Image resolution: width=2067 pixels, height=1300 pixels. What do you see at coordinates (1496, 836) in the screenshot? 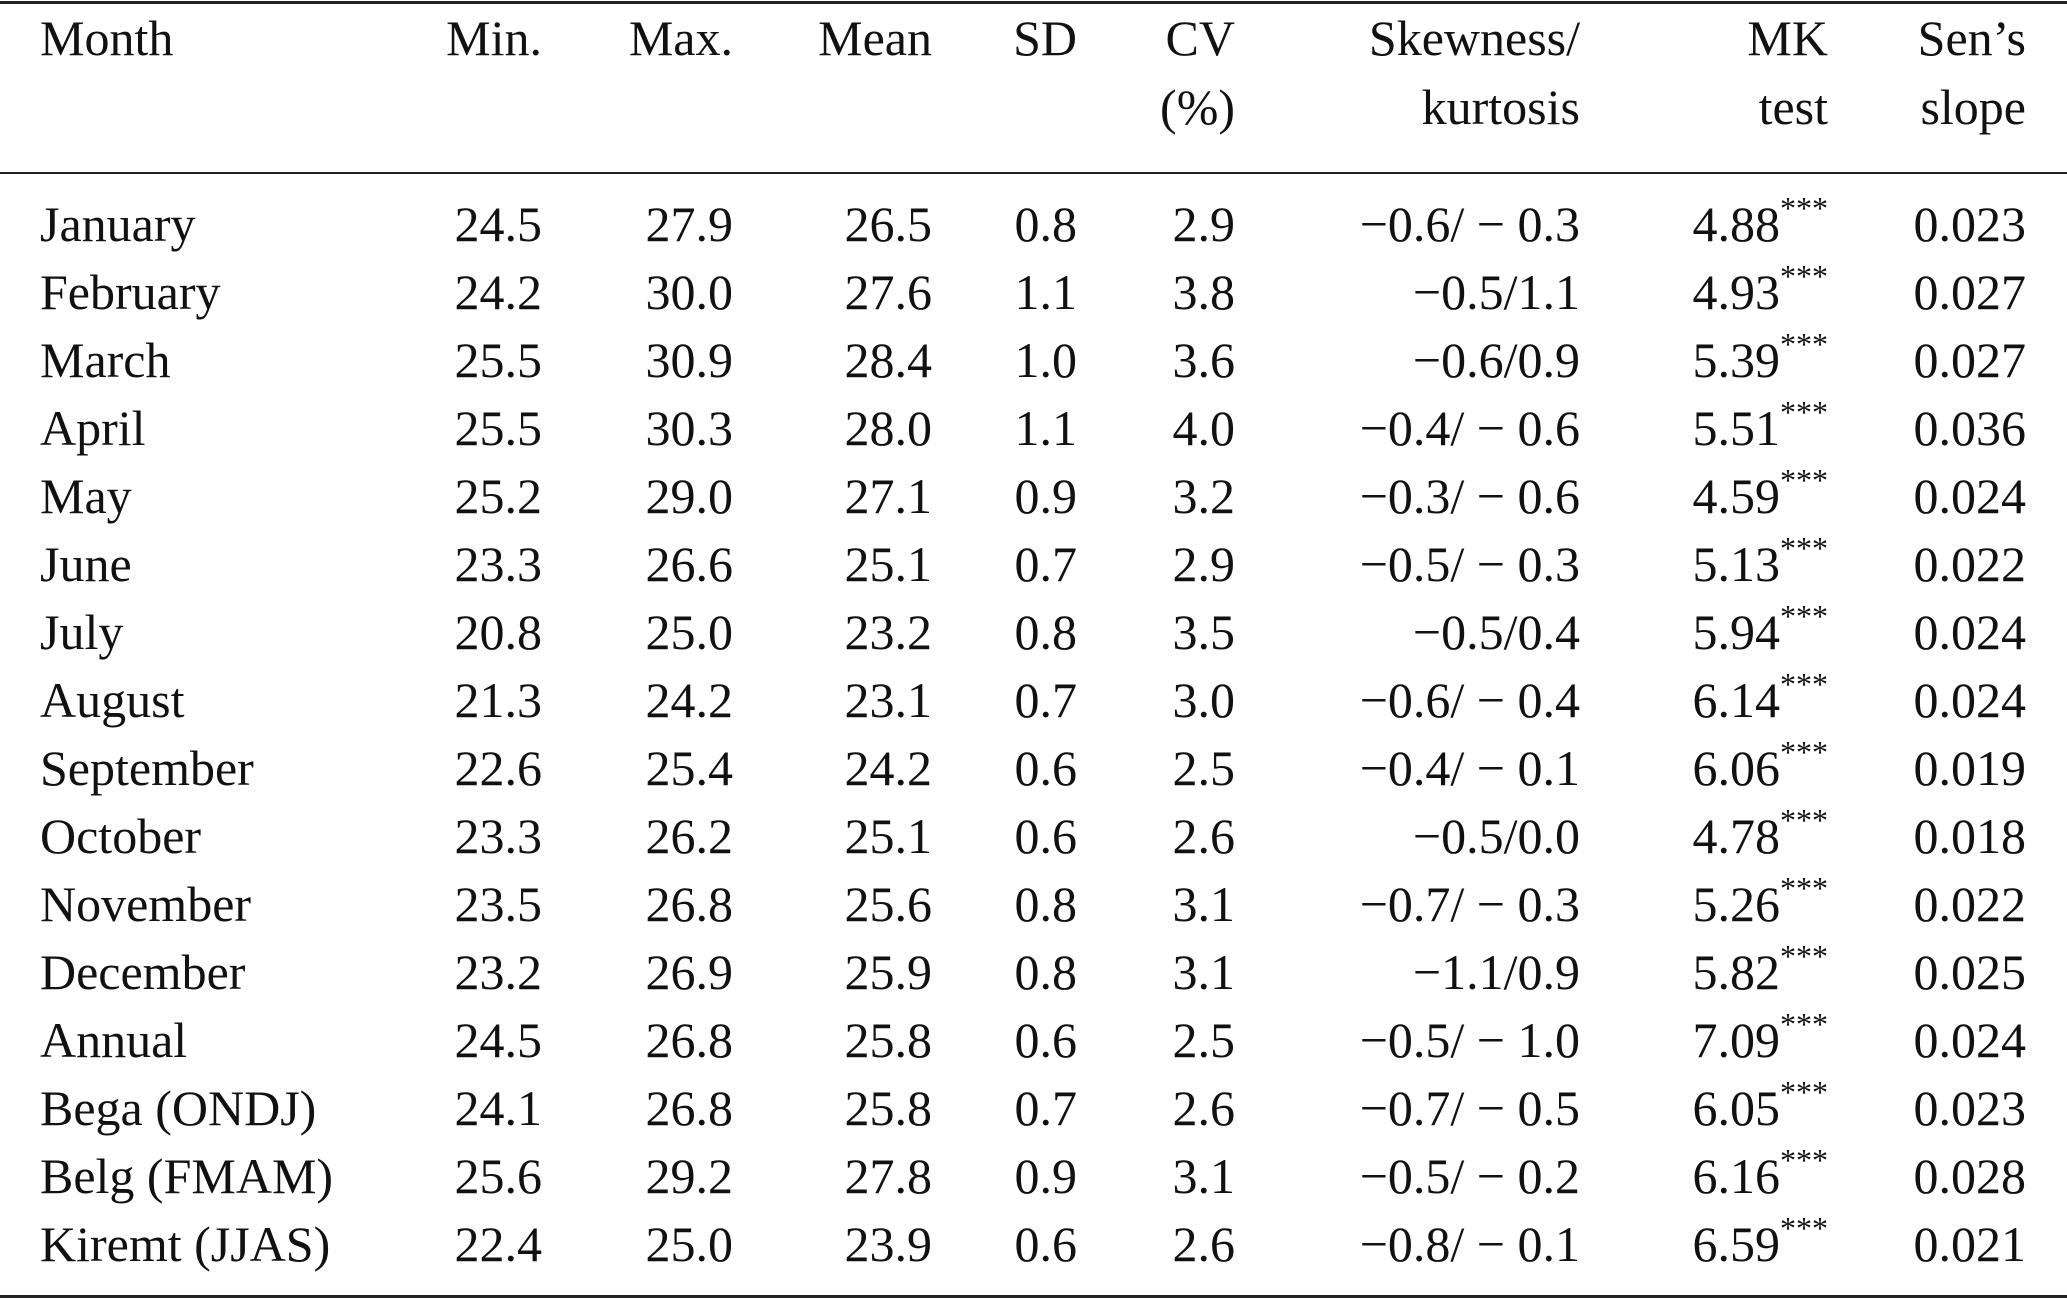
I see `cell-skew: −0.5/0.0` at bounding box center [1496, 836].